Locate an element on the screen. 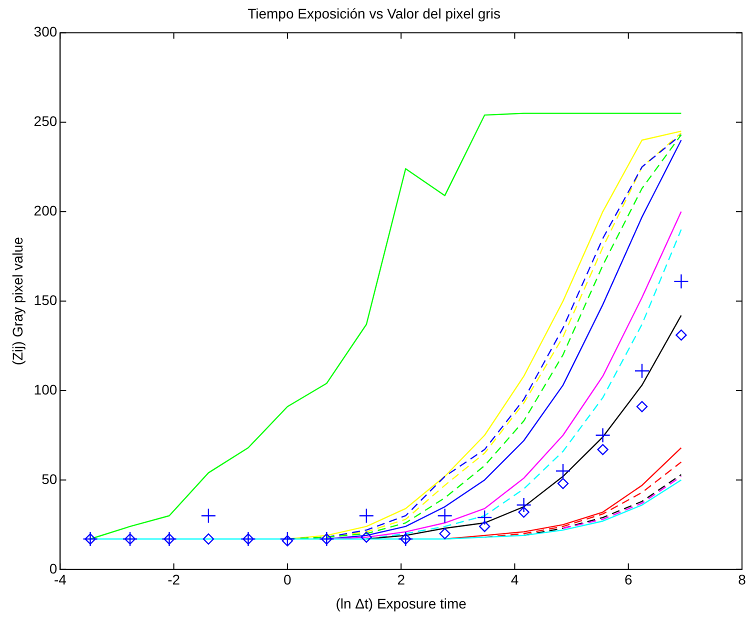 The height and width of the screenshot is (621, 752). y-tick-label: 250 is located at coordinates (46, 121).